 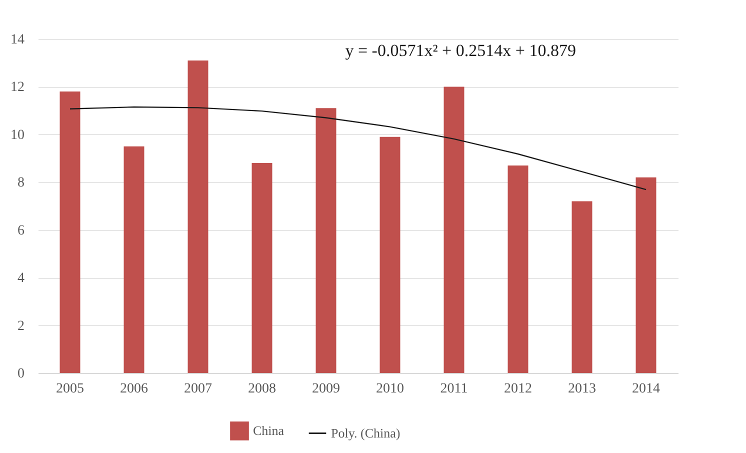 I want to click on x-tick-label: 2013, so click(x=582, y=389).